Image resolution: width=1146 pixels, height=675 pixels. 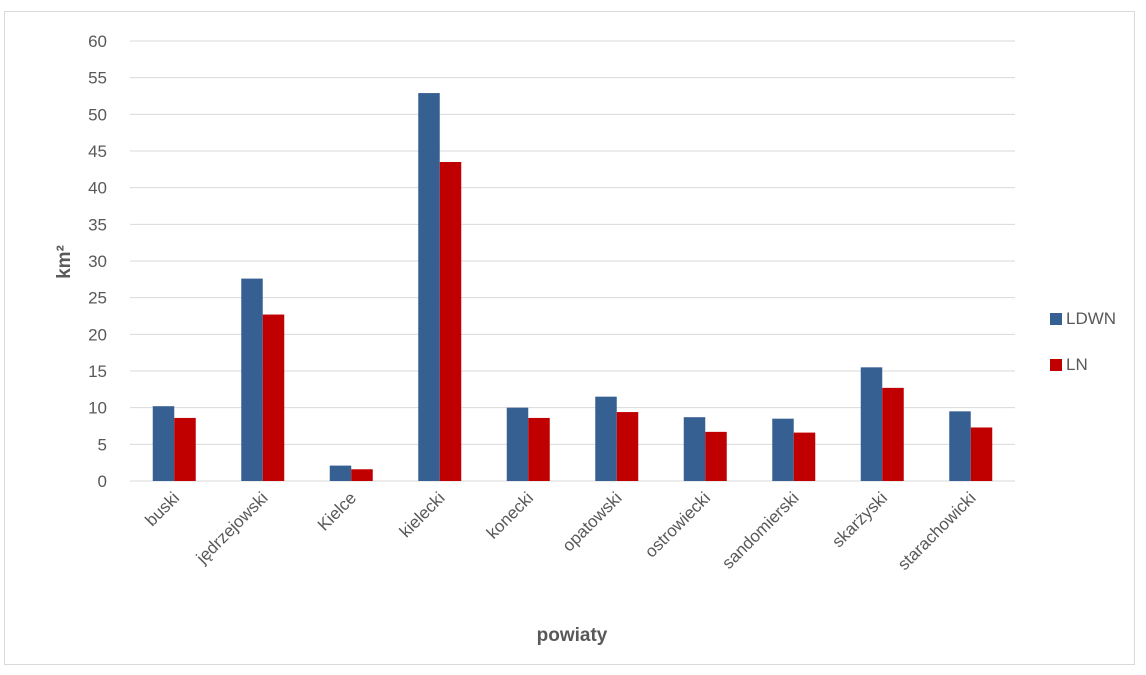 What do you see at coordinates (1056, 365) in the screenshot?
I see `legend-swatch-ln` at bounding box center [1056, 365].